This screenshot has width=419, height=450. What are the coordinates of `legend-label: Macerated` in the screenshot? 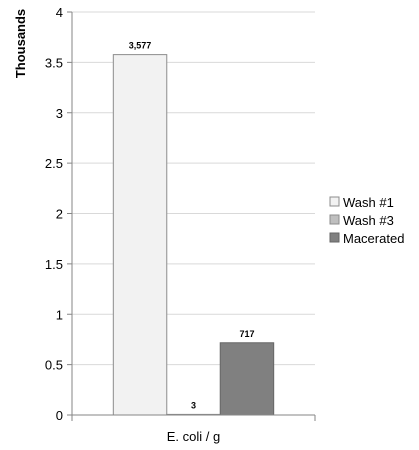 It's located at (373, 238).